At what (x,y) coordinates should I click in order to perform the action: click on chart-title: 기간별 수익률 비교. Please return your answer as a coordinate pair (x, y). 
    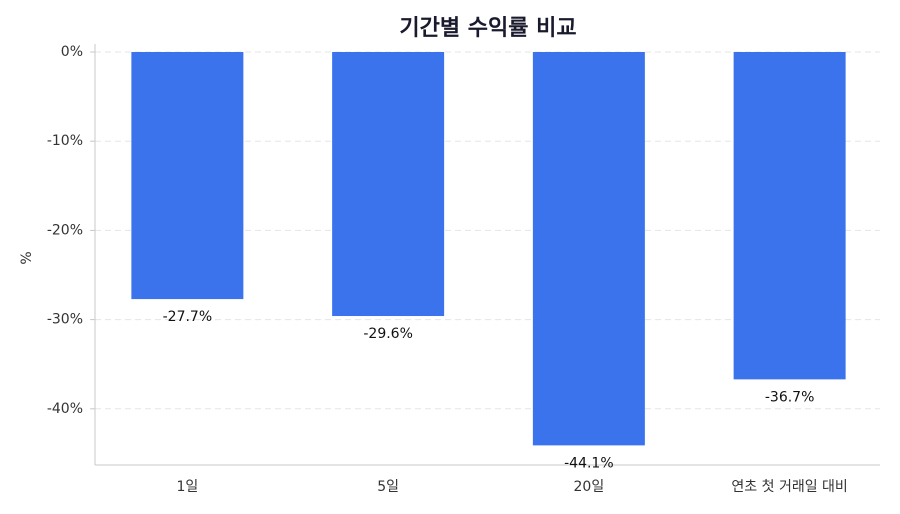
    Looking at the image, I should click on (487, 28).